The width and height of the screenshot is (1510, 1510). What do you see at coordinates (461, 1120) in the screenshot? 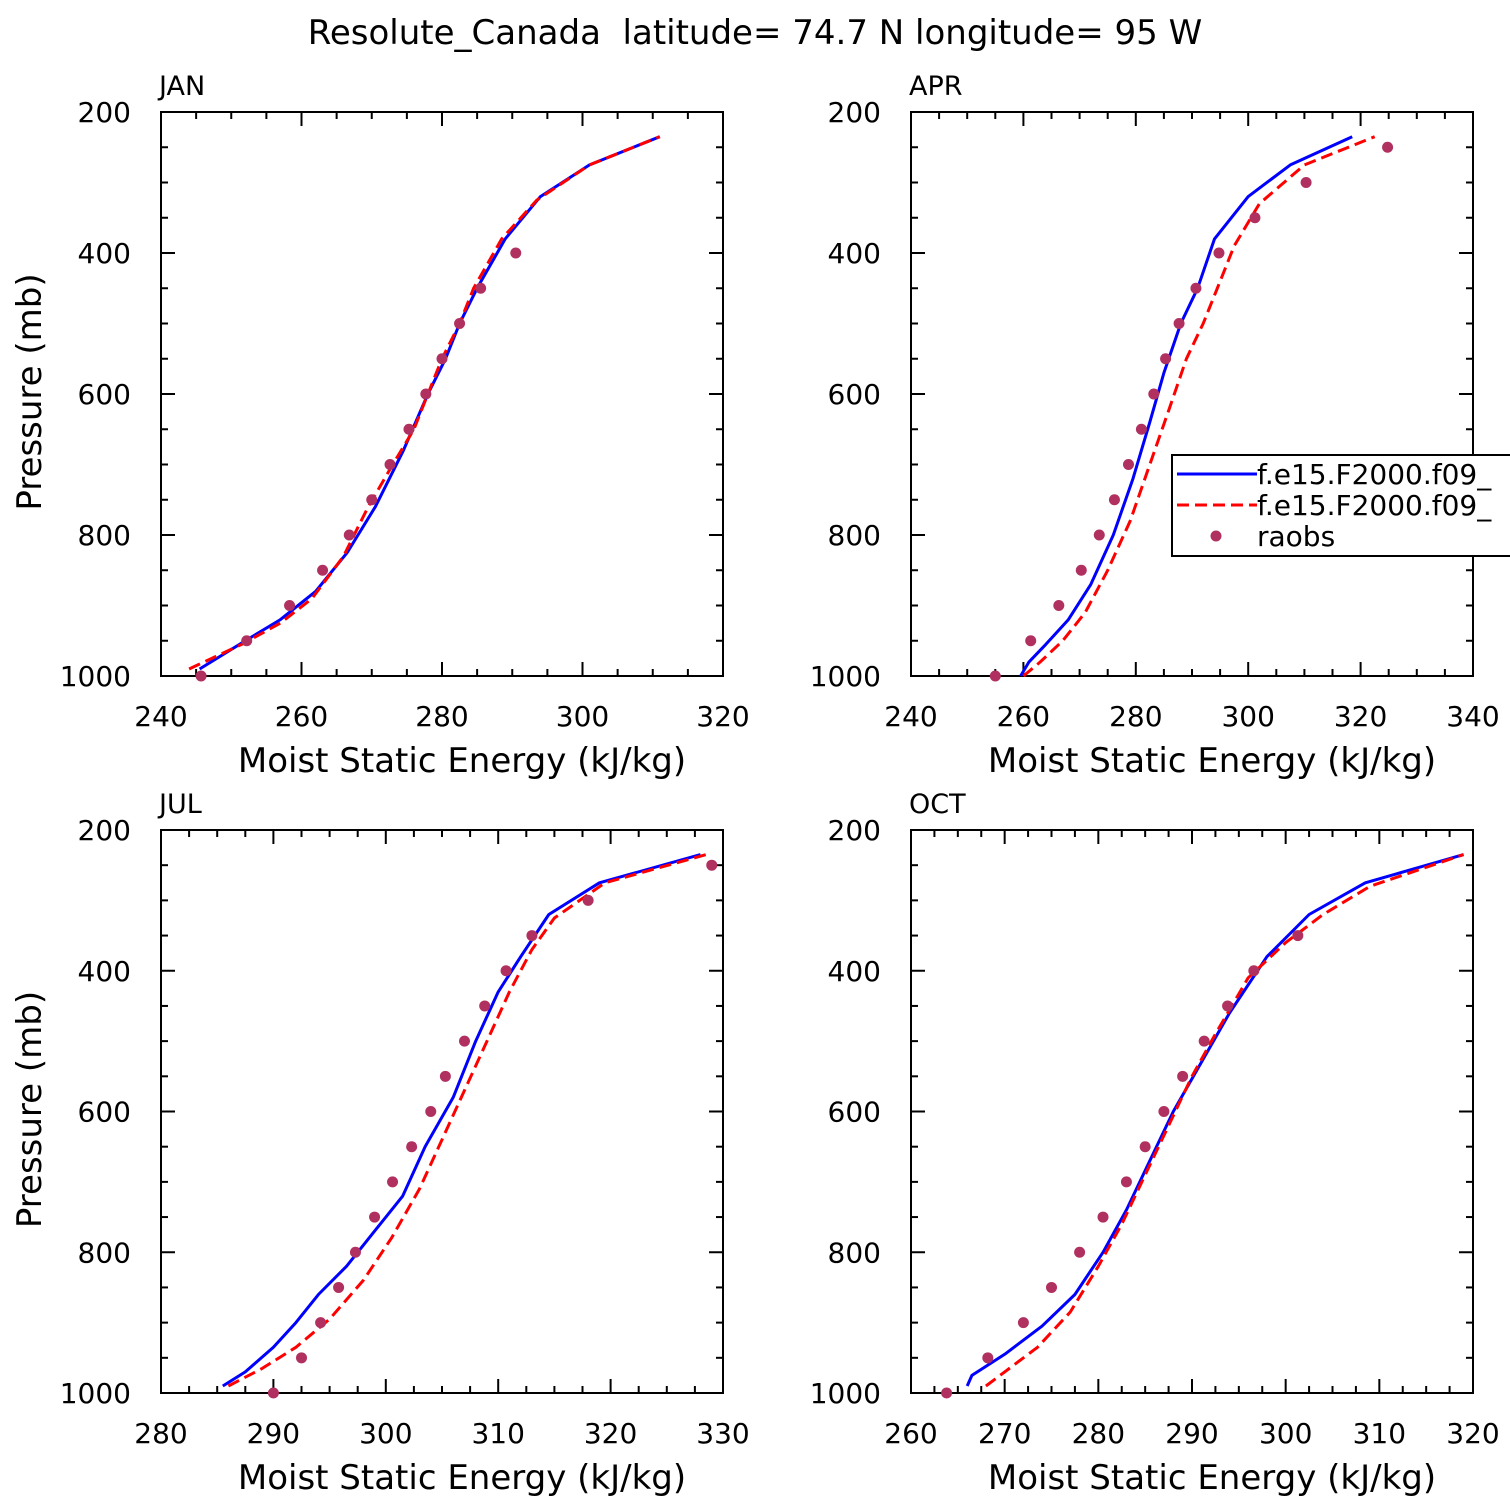
I see `panel-jul-series-model1-line` at bounding box center [461, 1120].